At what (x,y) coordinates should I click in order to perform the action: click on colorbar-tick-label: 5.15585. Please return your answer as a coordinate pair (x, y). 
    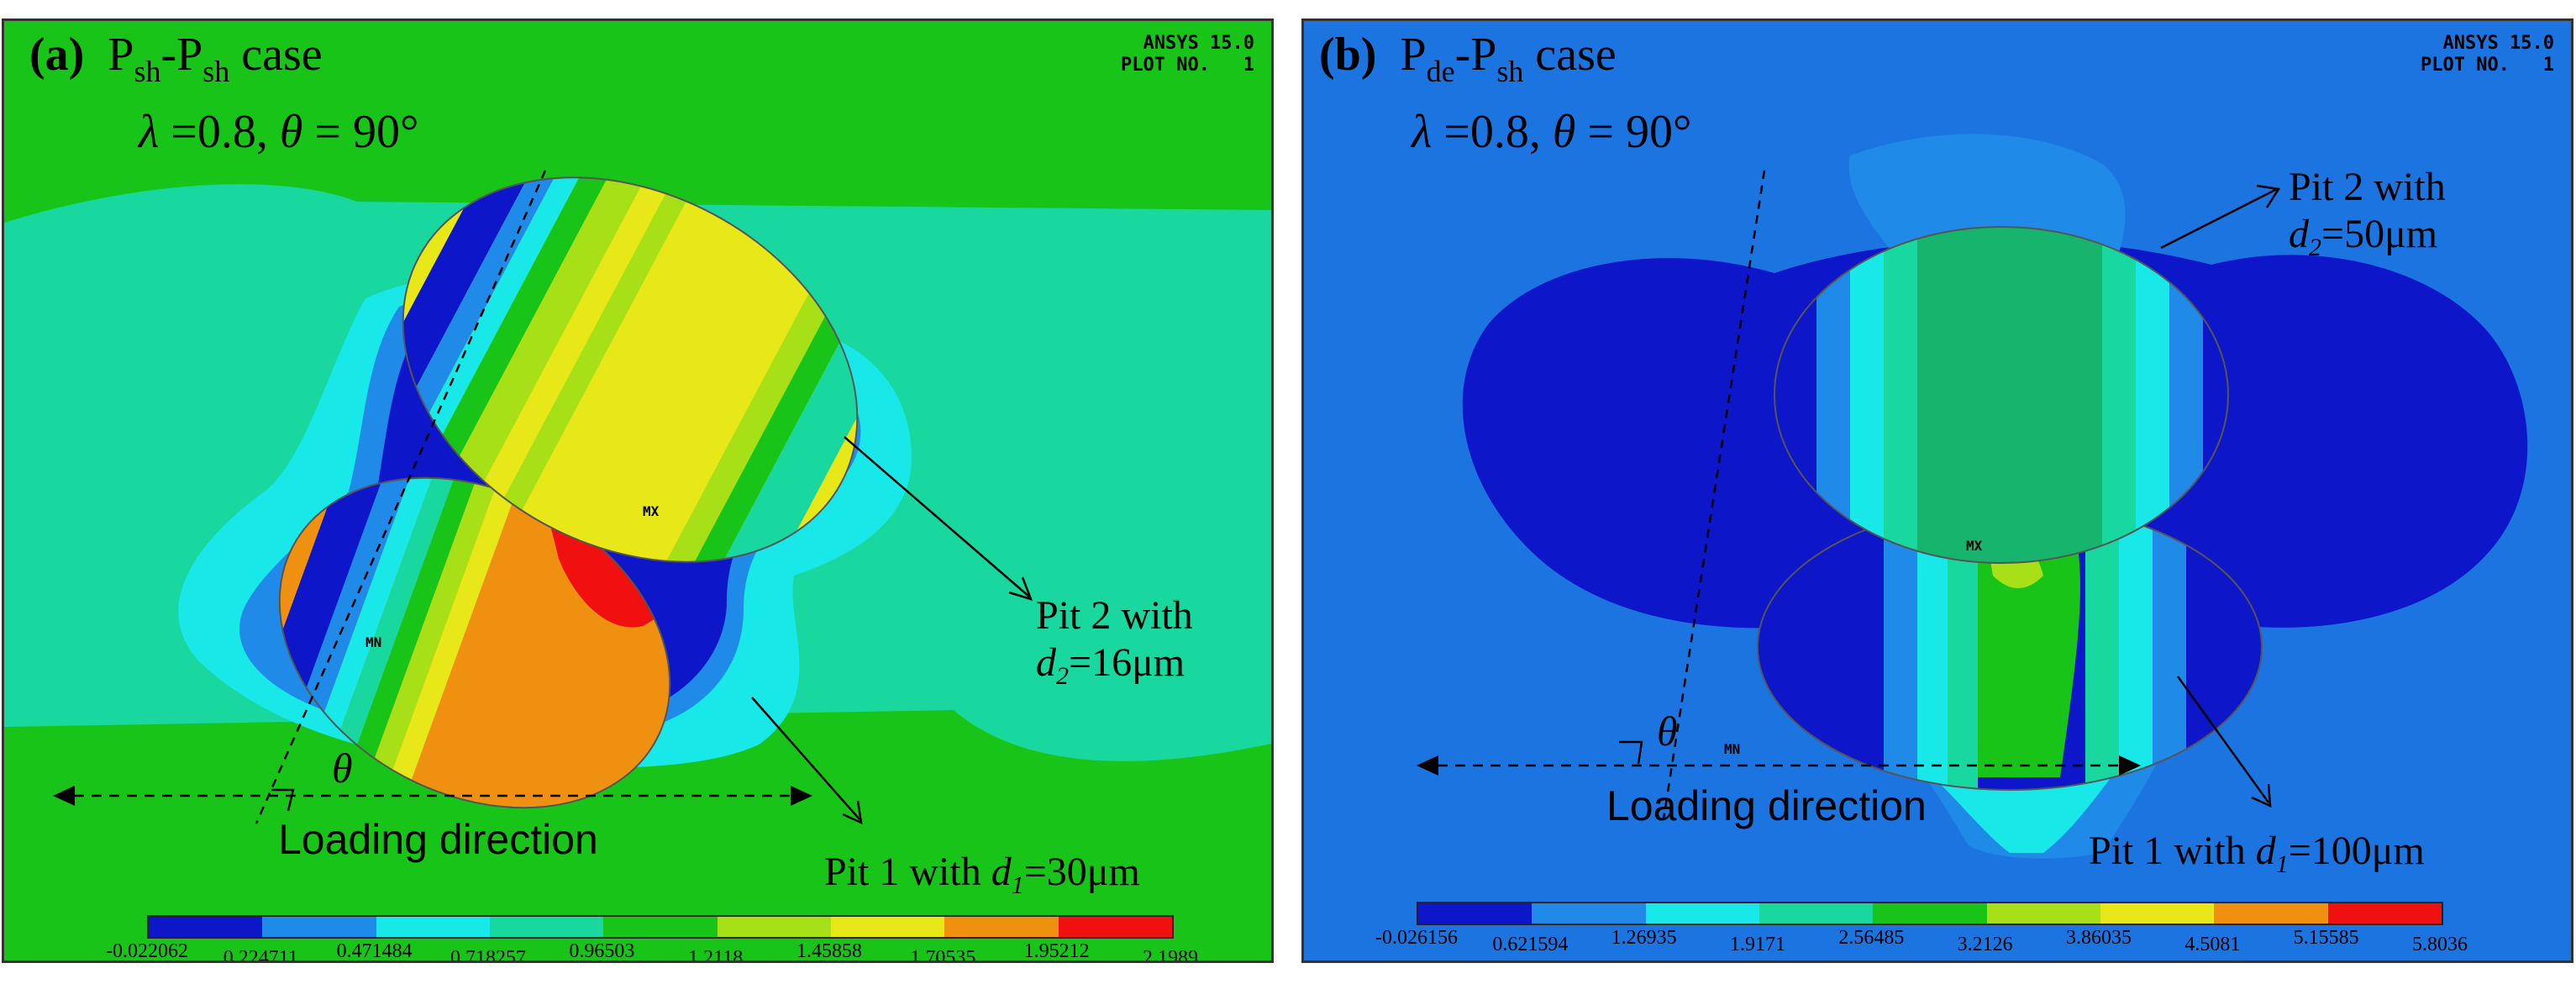
    Looking at the image, I should click on (2326, 938).